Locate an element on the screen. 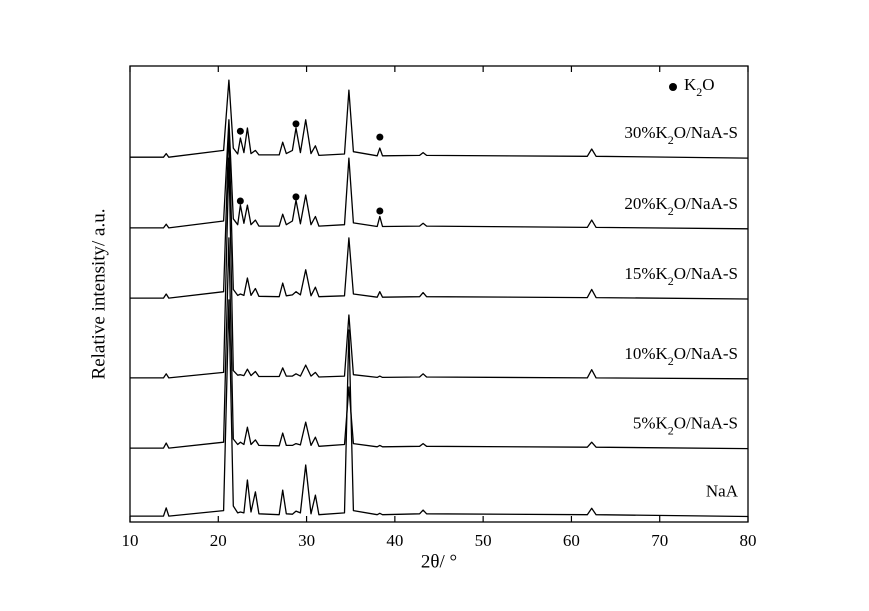 The width and height of the screenshot is (869, 611). series-label: 15%K2O/NaA-S is located at coordinates (681, 276).